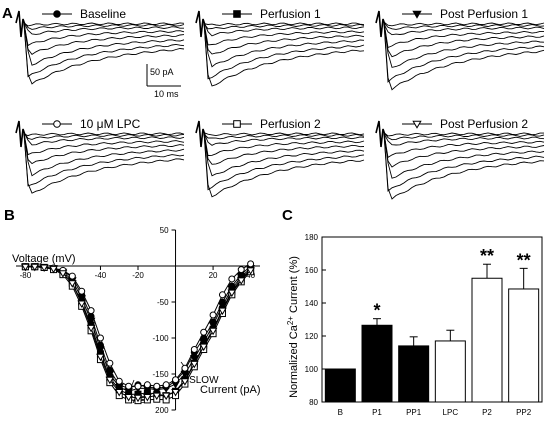 This screenshot has height=428, width=559. Describe the element at coordinates (138, 275) in the screenshot. I see `x-tick-label: -20` at that location.